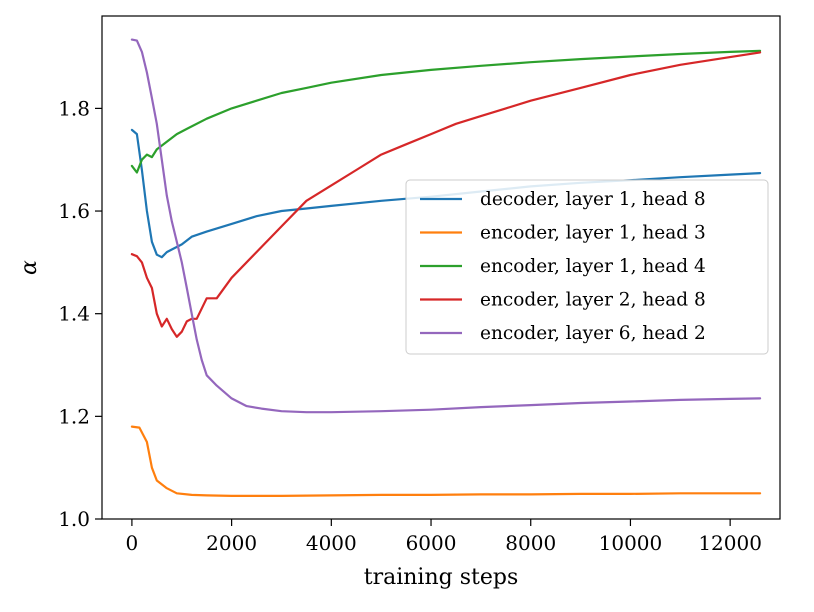 The height and width of the screenshot is (612, 814). What do you see at coordinates (631, 543) in the screenshot?
I see `x-tick-label: 10000` at bounding box center [631, 543].